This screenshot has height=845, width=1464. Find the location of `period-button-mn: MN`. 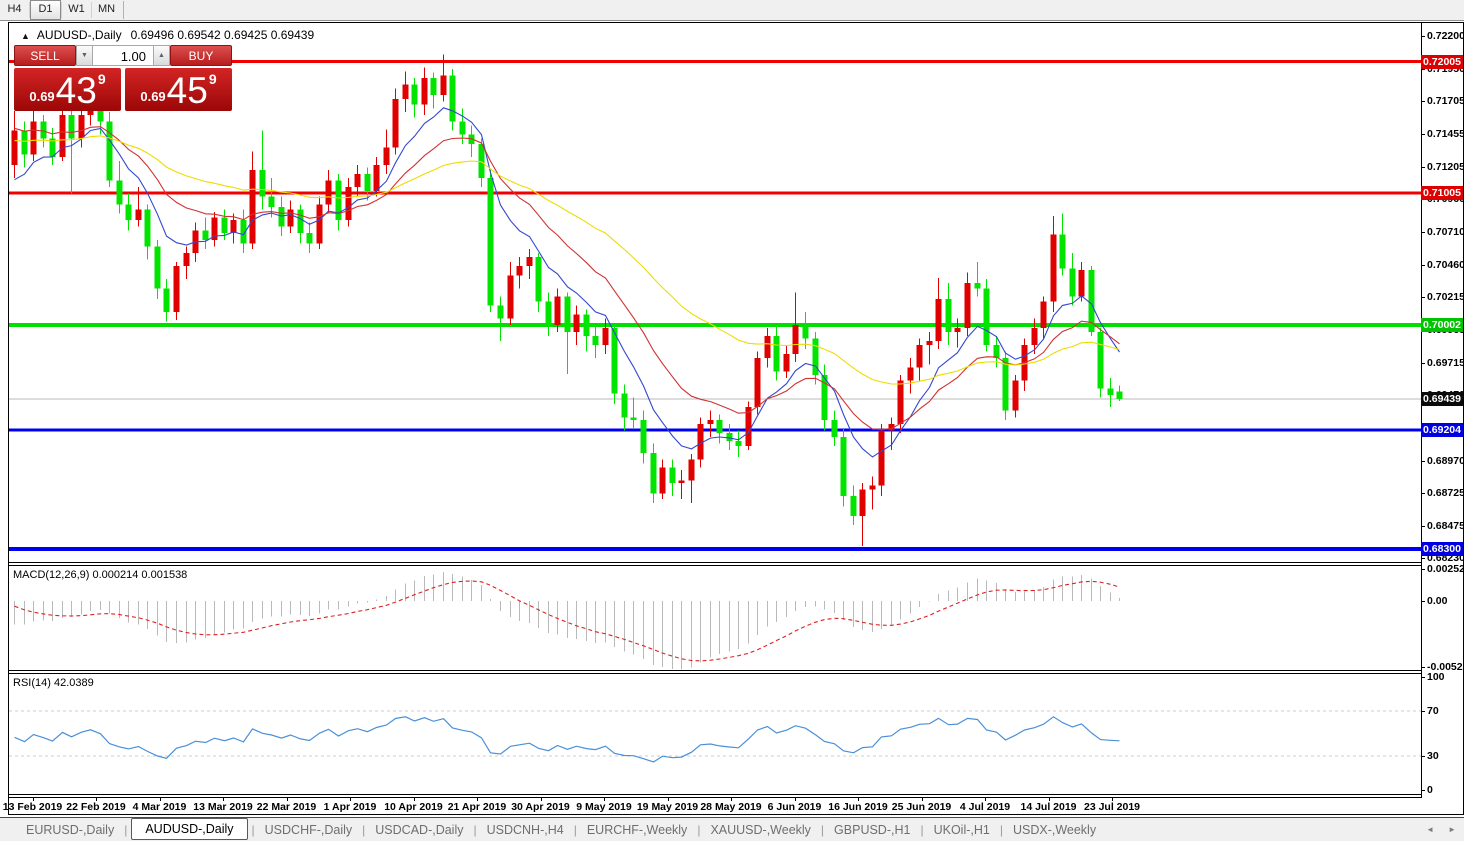

period-button-mn: MN is located at coordinates (106, 9).